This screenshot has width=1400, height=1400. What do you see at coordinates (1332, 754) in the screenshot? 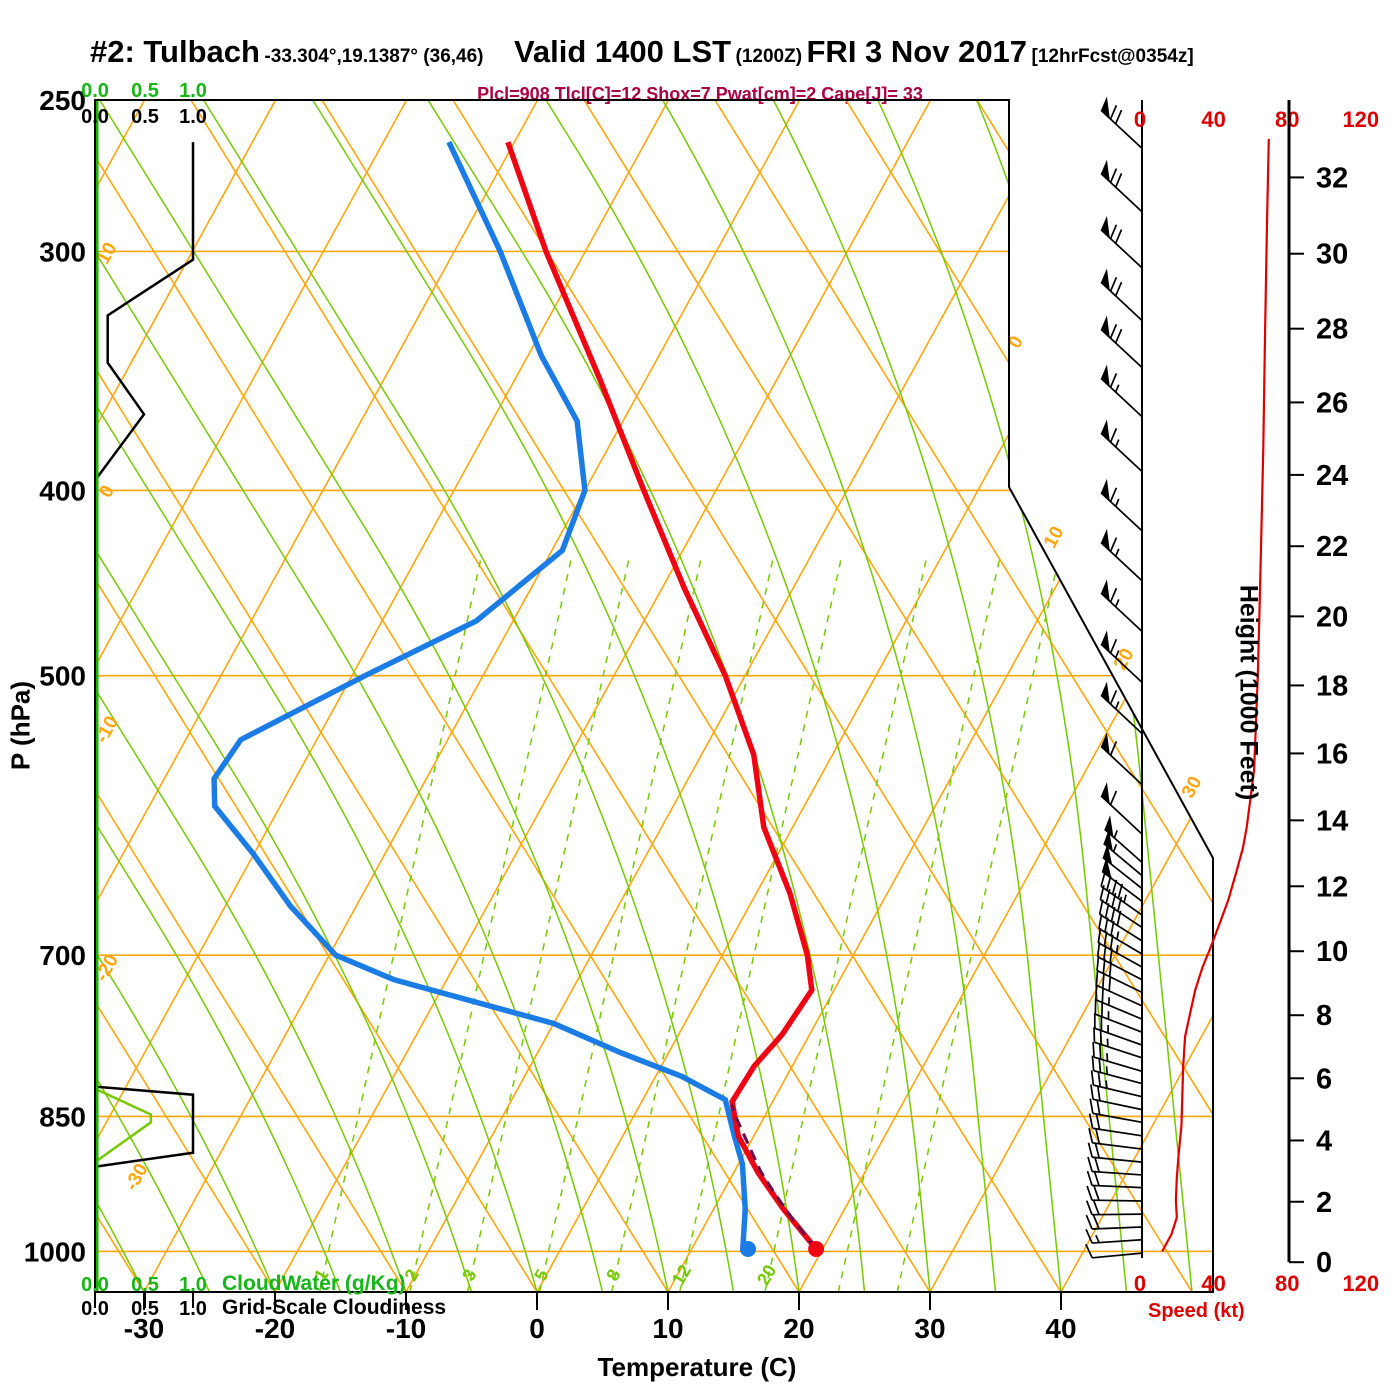
I see `svg-text: 16` at bounding box center [1332, 754].